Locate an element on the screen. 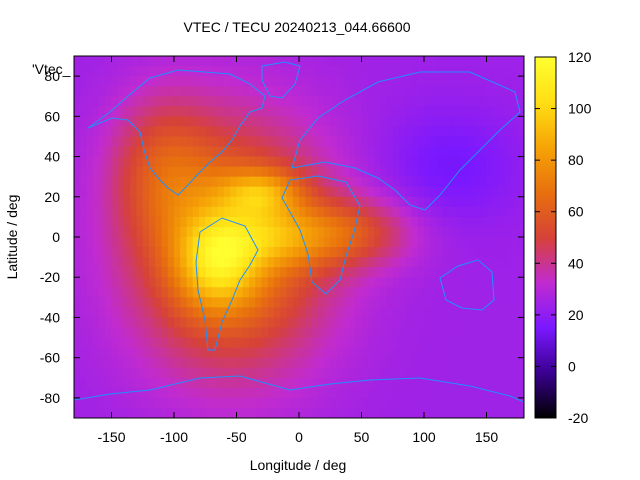 The height and width of the screenshot is (480, 640). colorbar is located at coordinates (545, 237).